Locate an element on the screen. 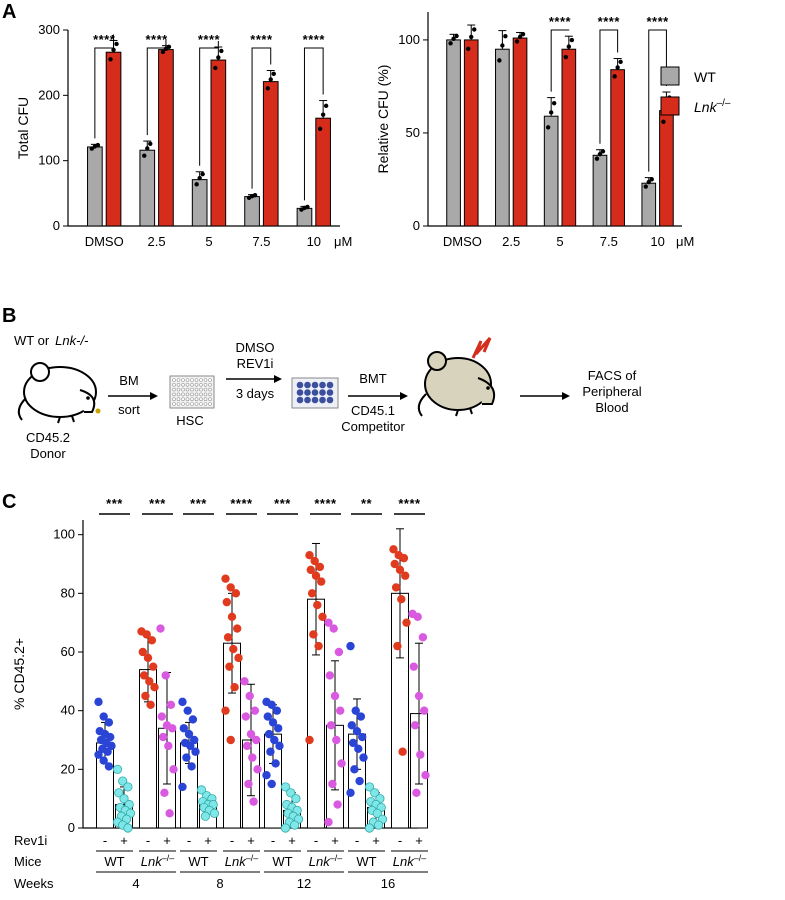 The width and height of the screenshot is (785, 900). x-tick-label: DMSO is located at coordinates (104, 241).